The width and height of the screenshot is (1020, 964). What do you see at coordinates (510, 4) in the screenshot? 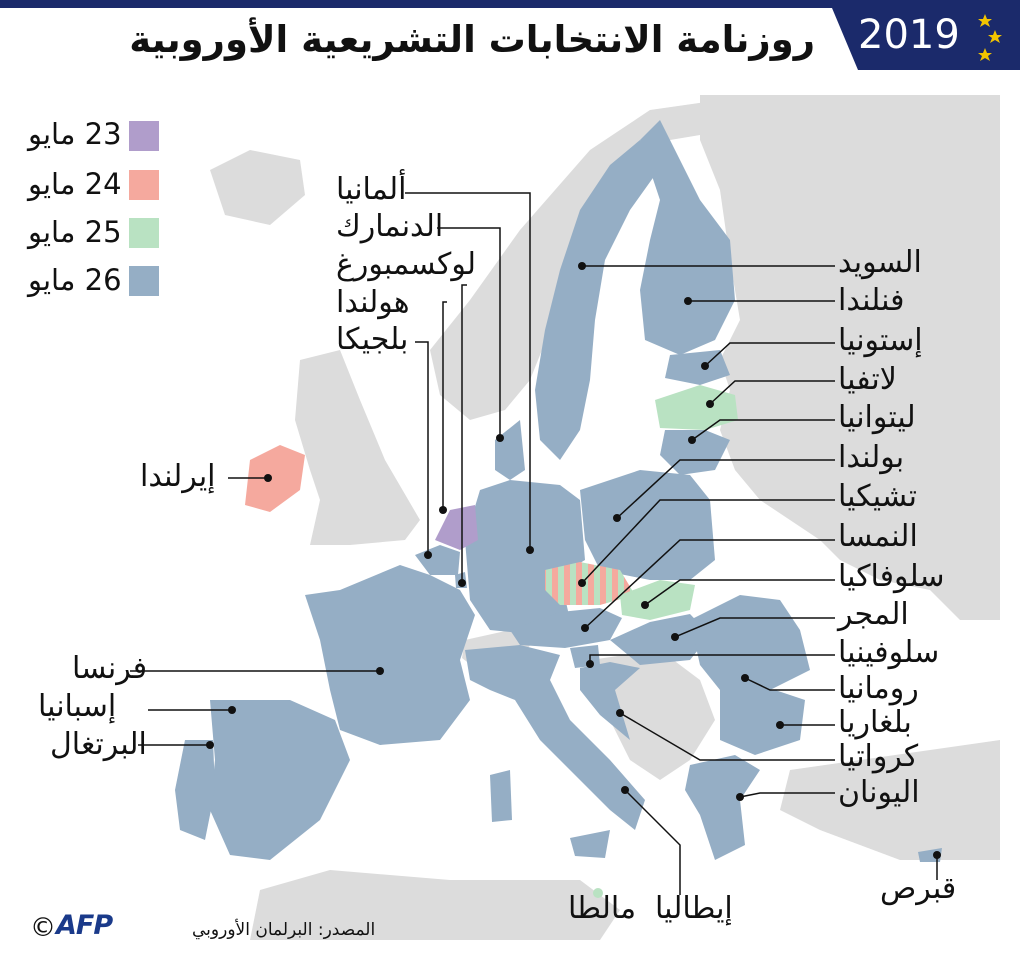
I see `header-bar` at bounding box center [510, 4].